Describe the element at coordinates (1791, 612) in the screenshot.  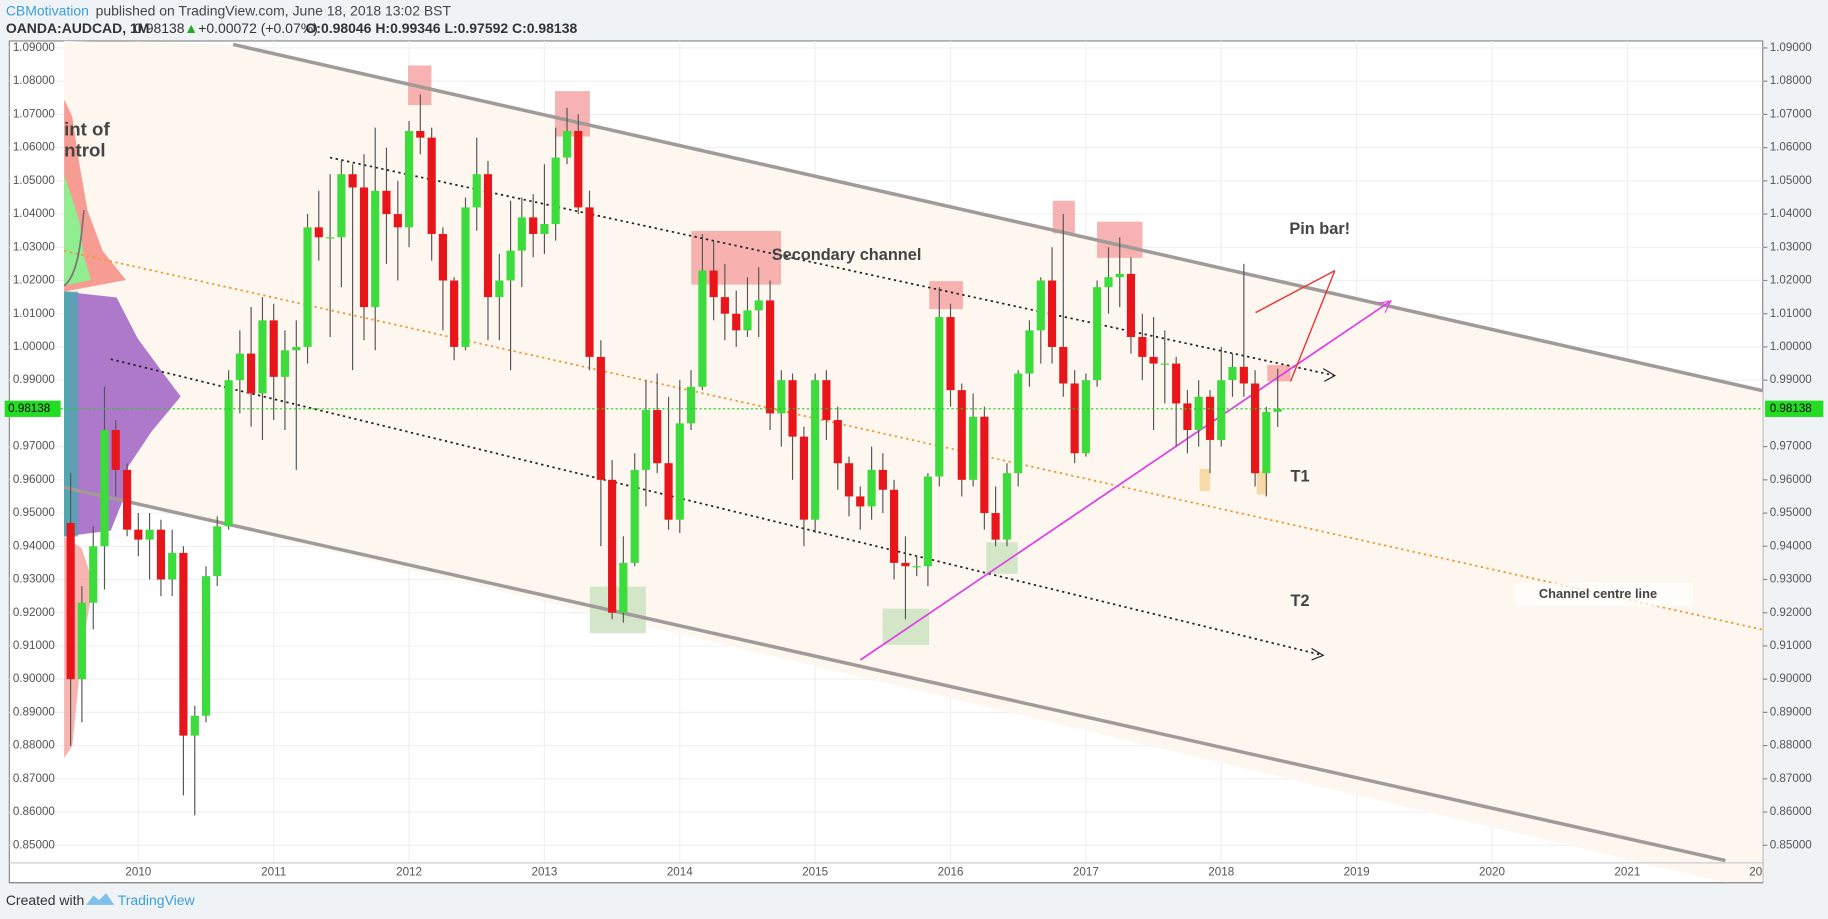
I see `y-tick-label-right: 0.92000` at that location.